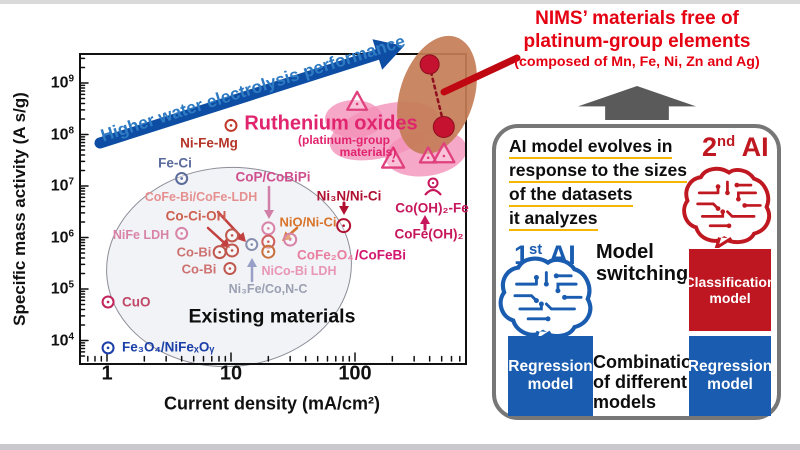 The height and width of the screenshot is (450, 800). Describe the element at coordinates (62, 288) in the screenshot. I see `y-tick-label: 10⁵` at that location.